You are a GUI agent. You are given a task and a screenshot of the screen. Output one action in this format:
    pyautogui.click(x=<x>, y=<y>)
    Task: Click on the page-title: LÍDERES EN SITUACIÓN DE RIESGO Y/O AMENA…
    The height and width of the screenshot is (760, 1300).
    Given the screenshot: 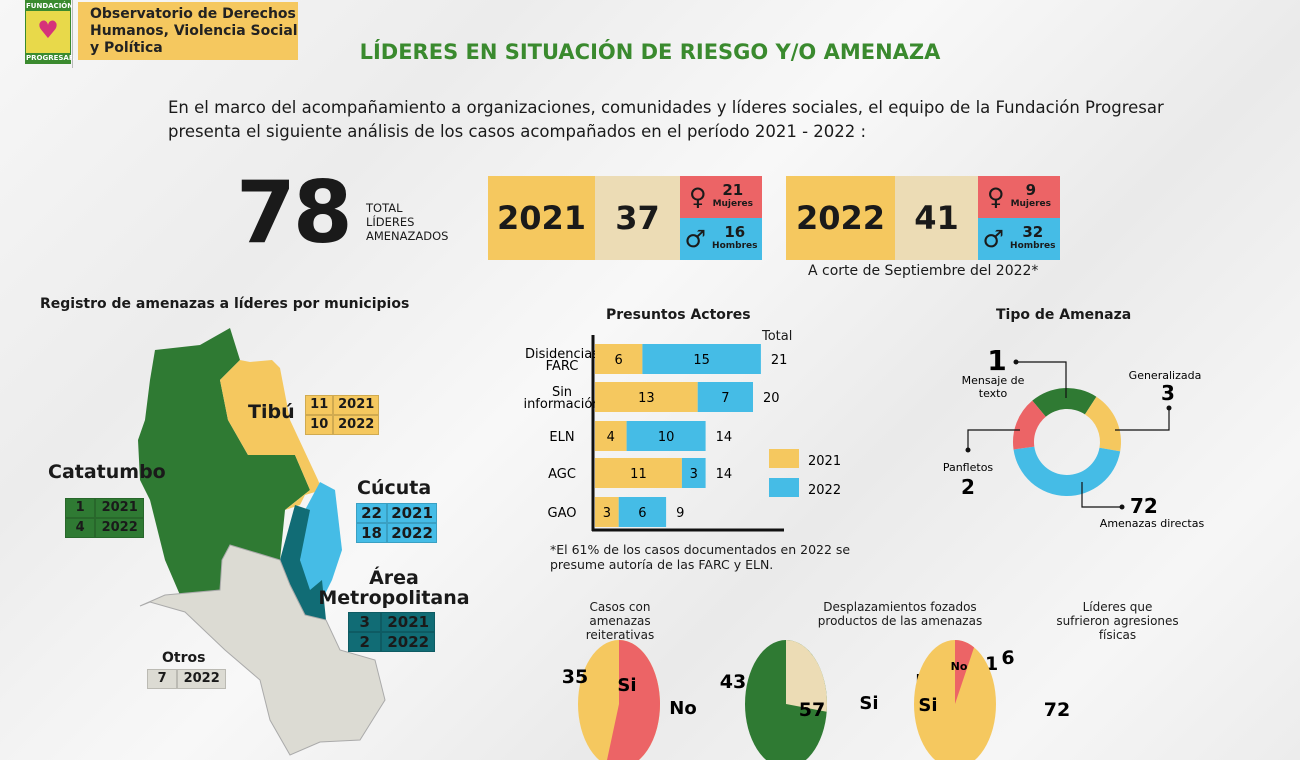 What is the action you would take?
    pyautogui.click(x=650, y=52)
    